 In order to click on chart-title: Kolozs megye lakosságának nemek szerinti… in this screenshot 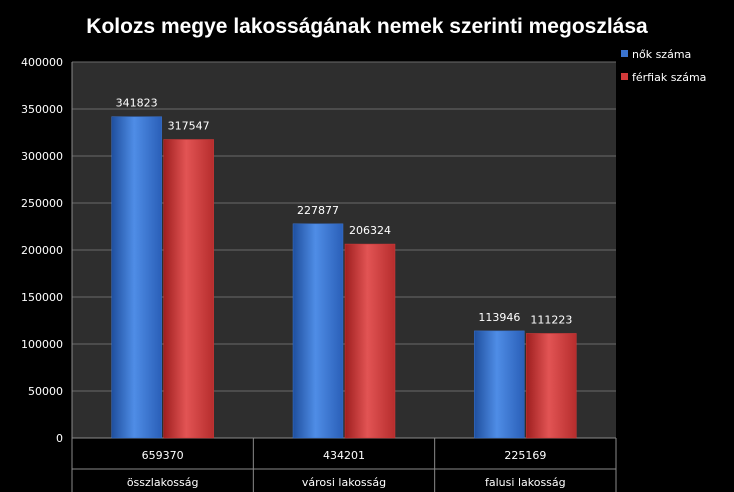, I will do `click(367, 26)`.